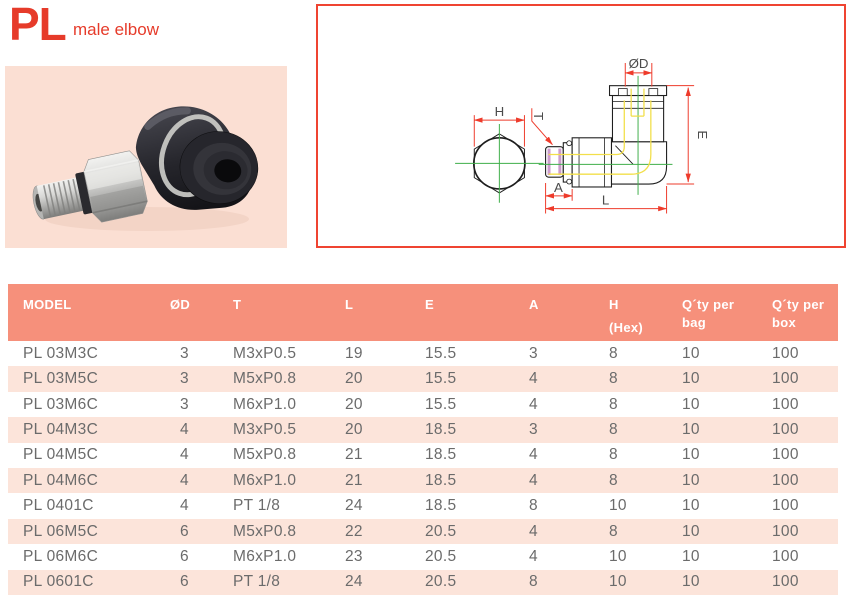 The image size is (848, 599). I want to click on header-cell: A, so click(534, 304).